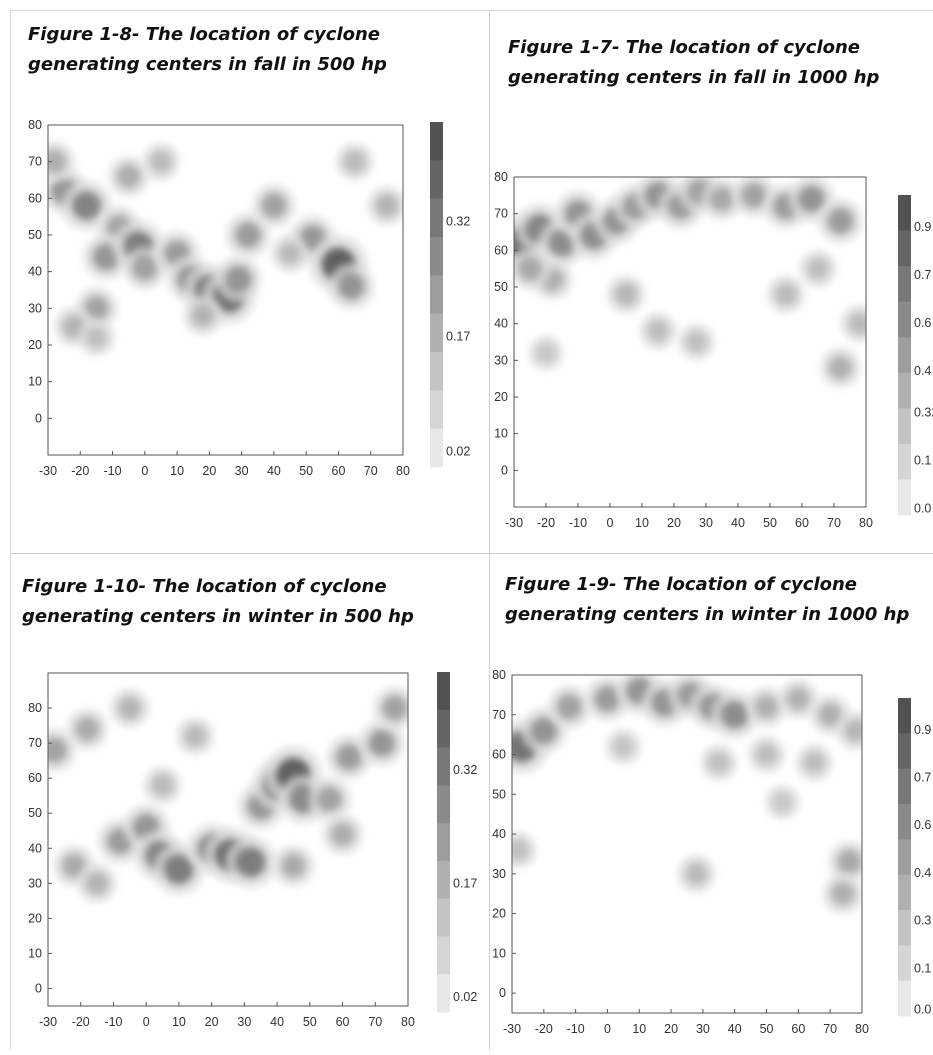 Image resolution: width=933 pixels, height=1055 pixels. Describe the element at coordinates (735, 1029) in the screenshot. I see `x-tick-label: 40` at that location.